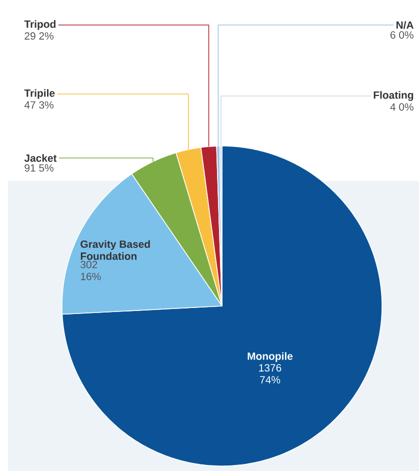  Describe the element at coordinates (270, 357) in the screenshot. I see `slice-label: Monopile` at that location.